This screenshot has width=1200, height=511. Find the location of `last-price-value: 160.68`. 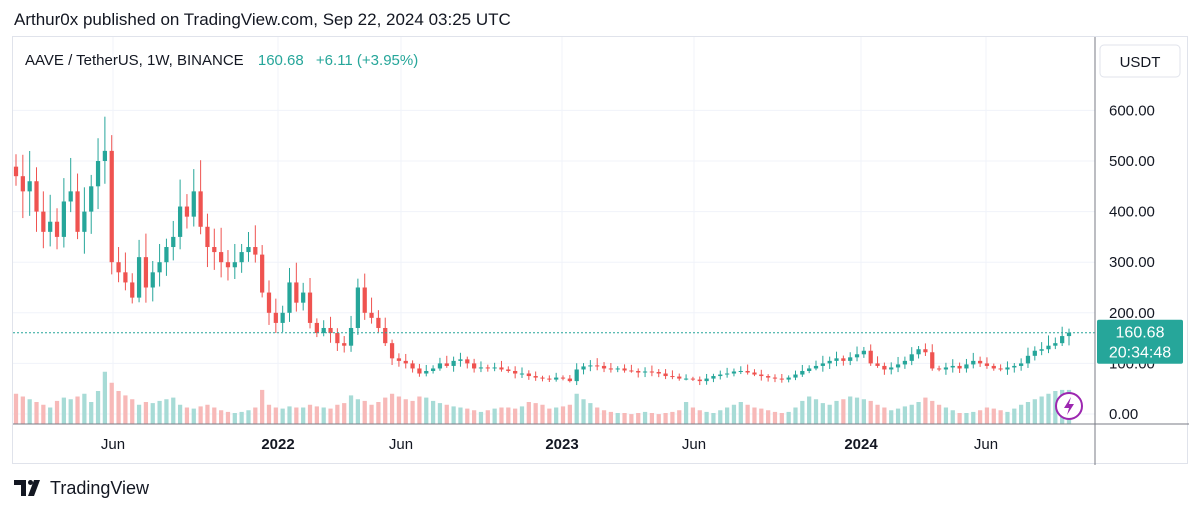

last-price-value: 160.68 is located at coordinates (1140, 333).